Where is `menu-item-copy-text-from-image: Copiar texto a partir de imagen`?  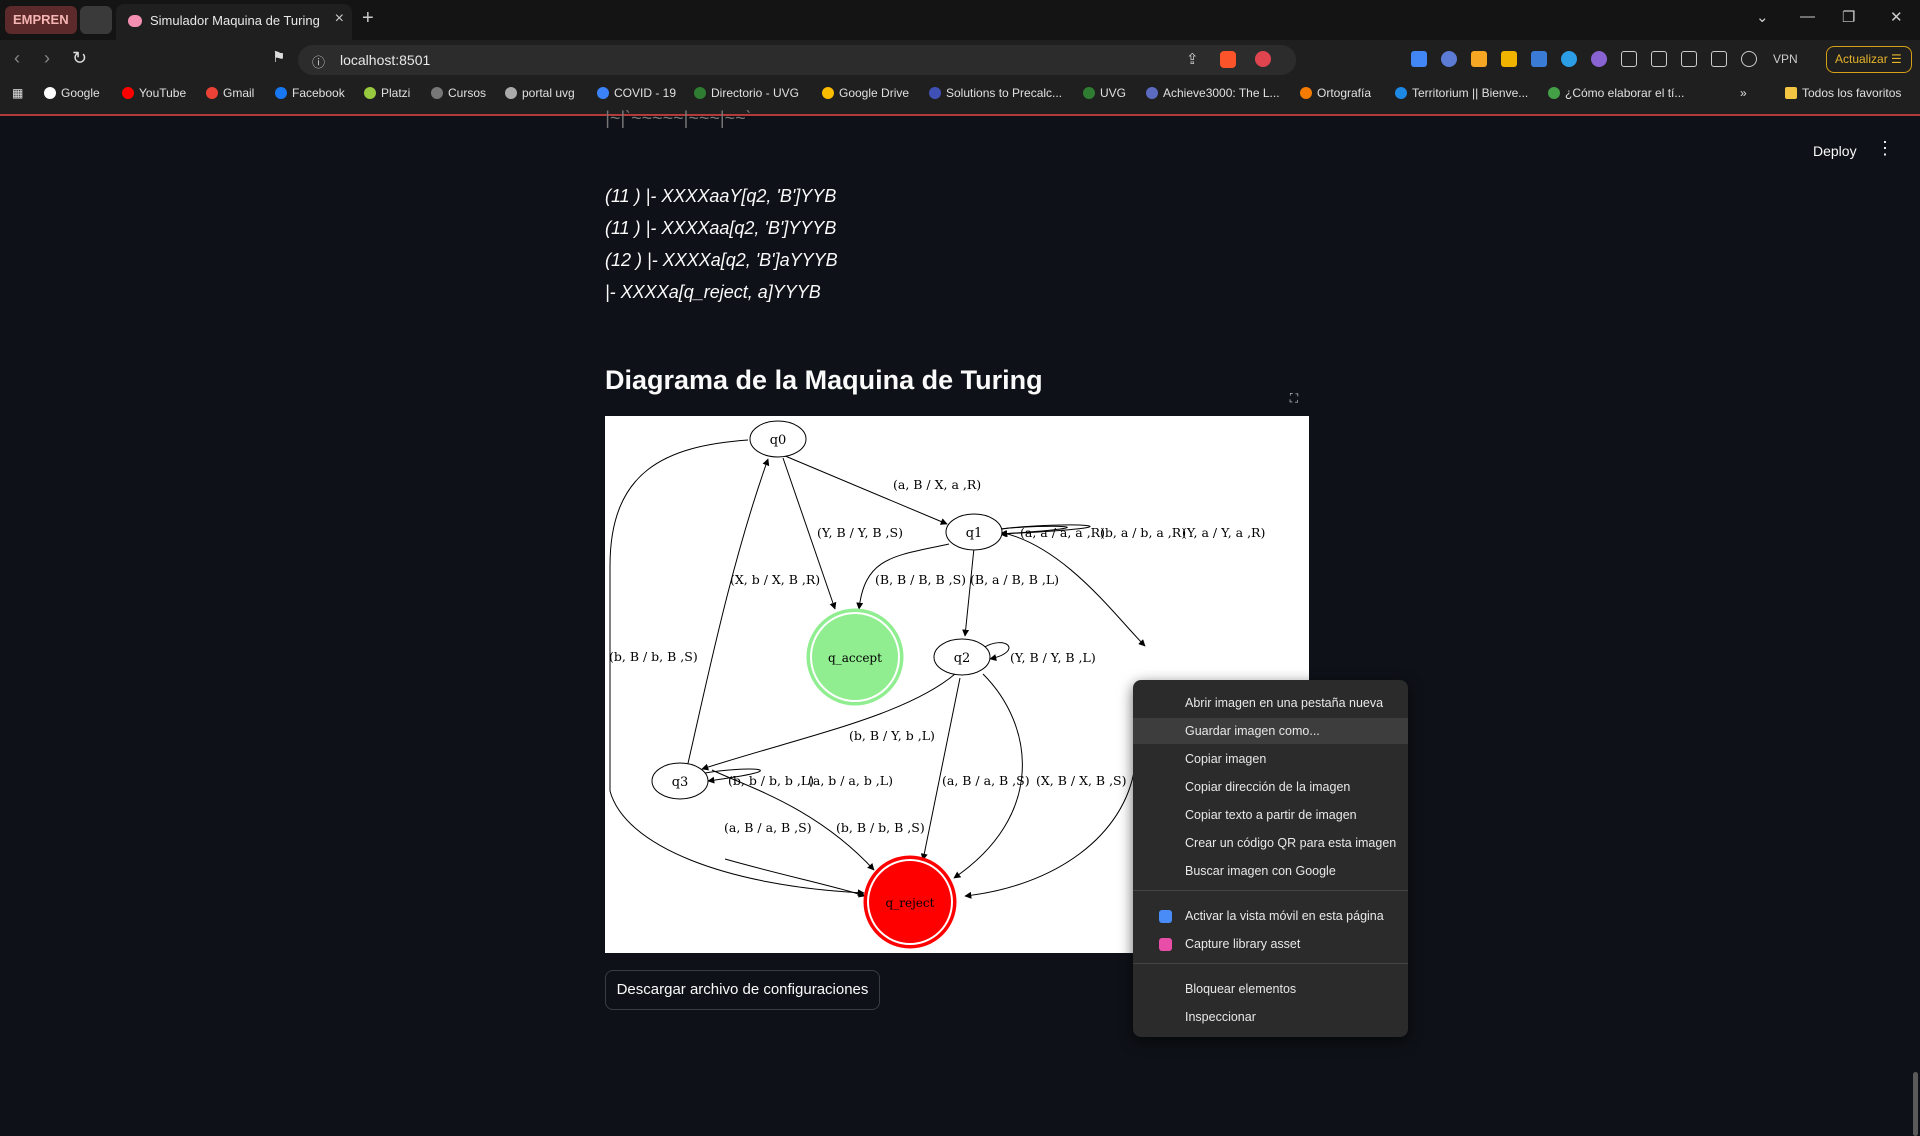
menu-item-copy-text-from-image: Copiar texto a partir de imagen is located at coordinates (1270, 815).